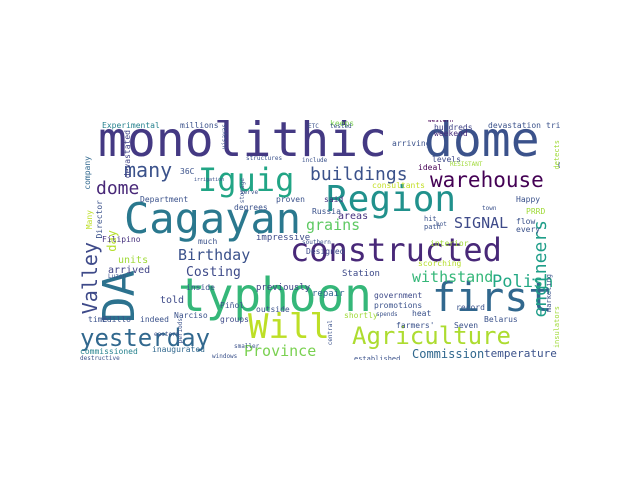 The image size is (640, 480). What do you see at coordinates (430, 219) in the screenshot?
I see `word-hit: hit` at bounding box center [430, 219].